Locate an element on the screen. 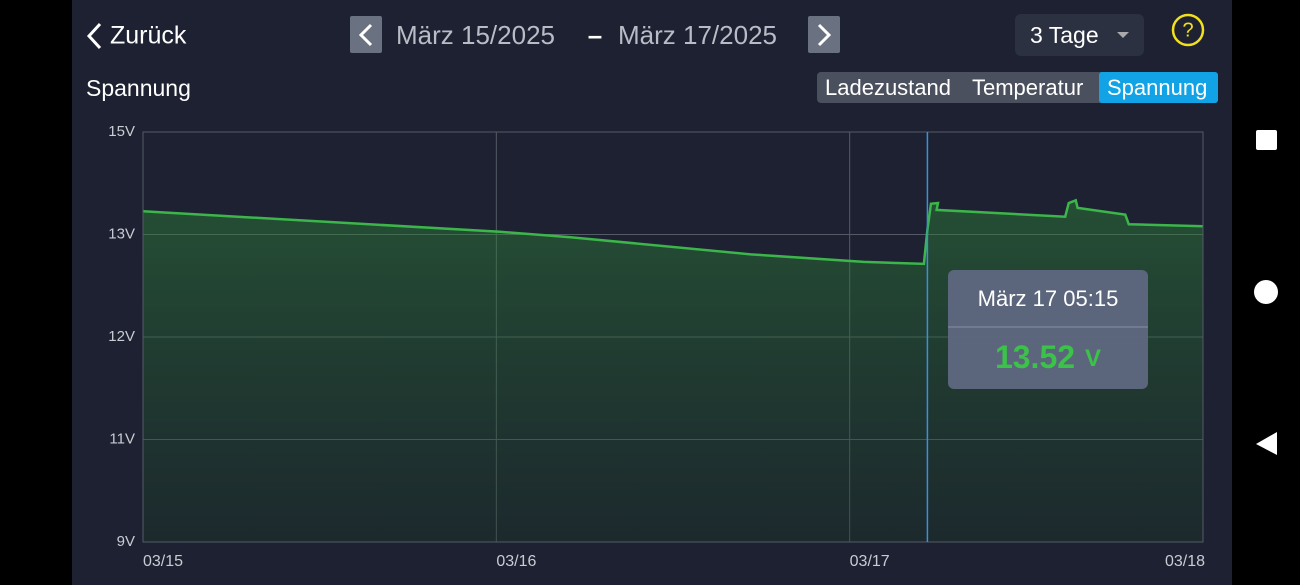 The height and width of the screenshot is (585, 1300). y-tick-label: 15V is located at coordinates (121, 131).